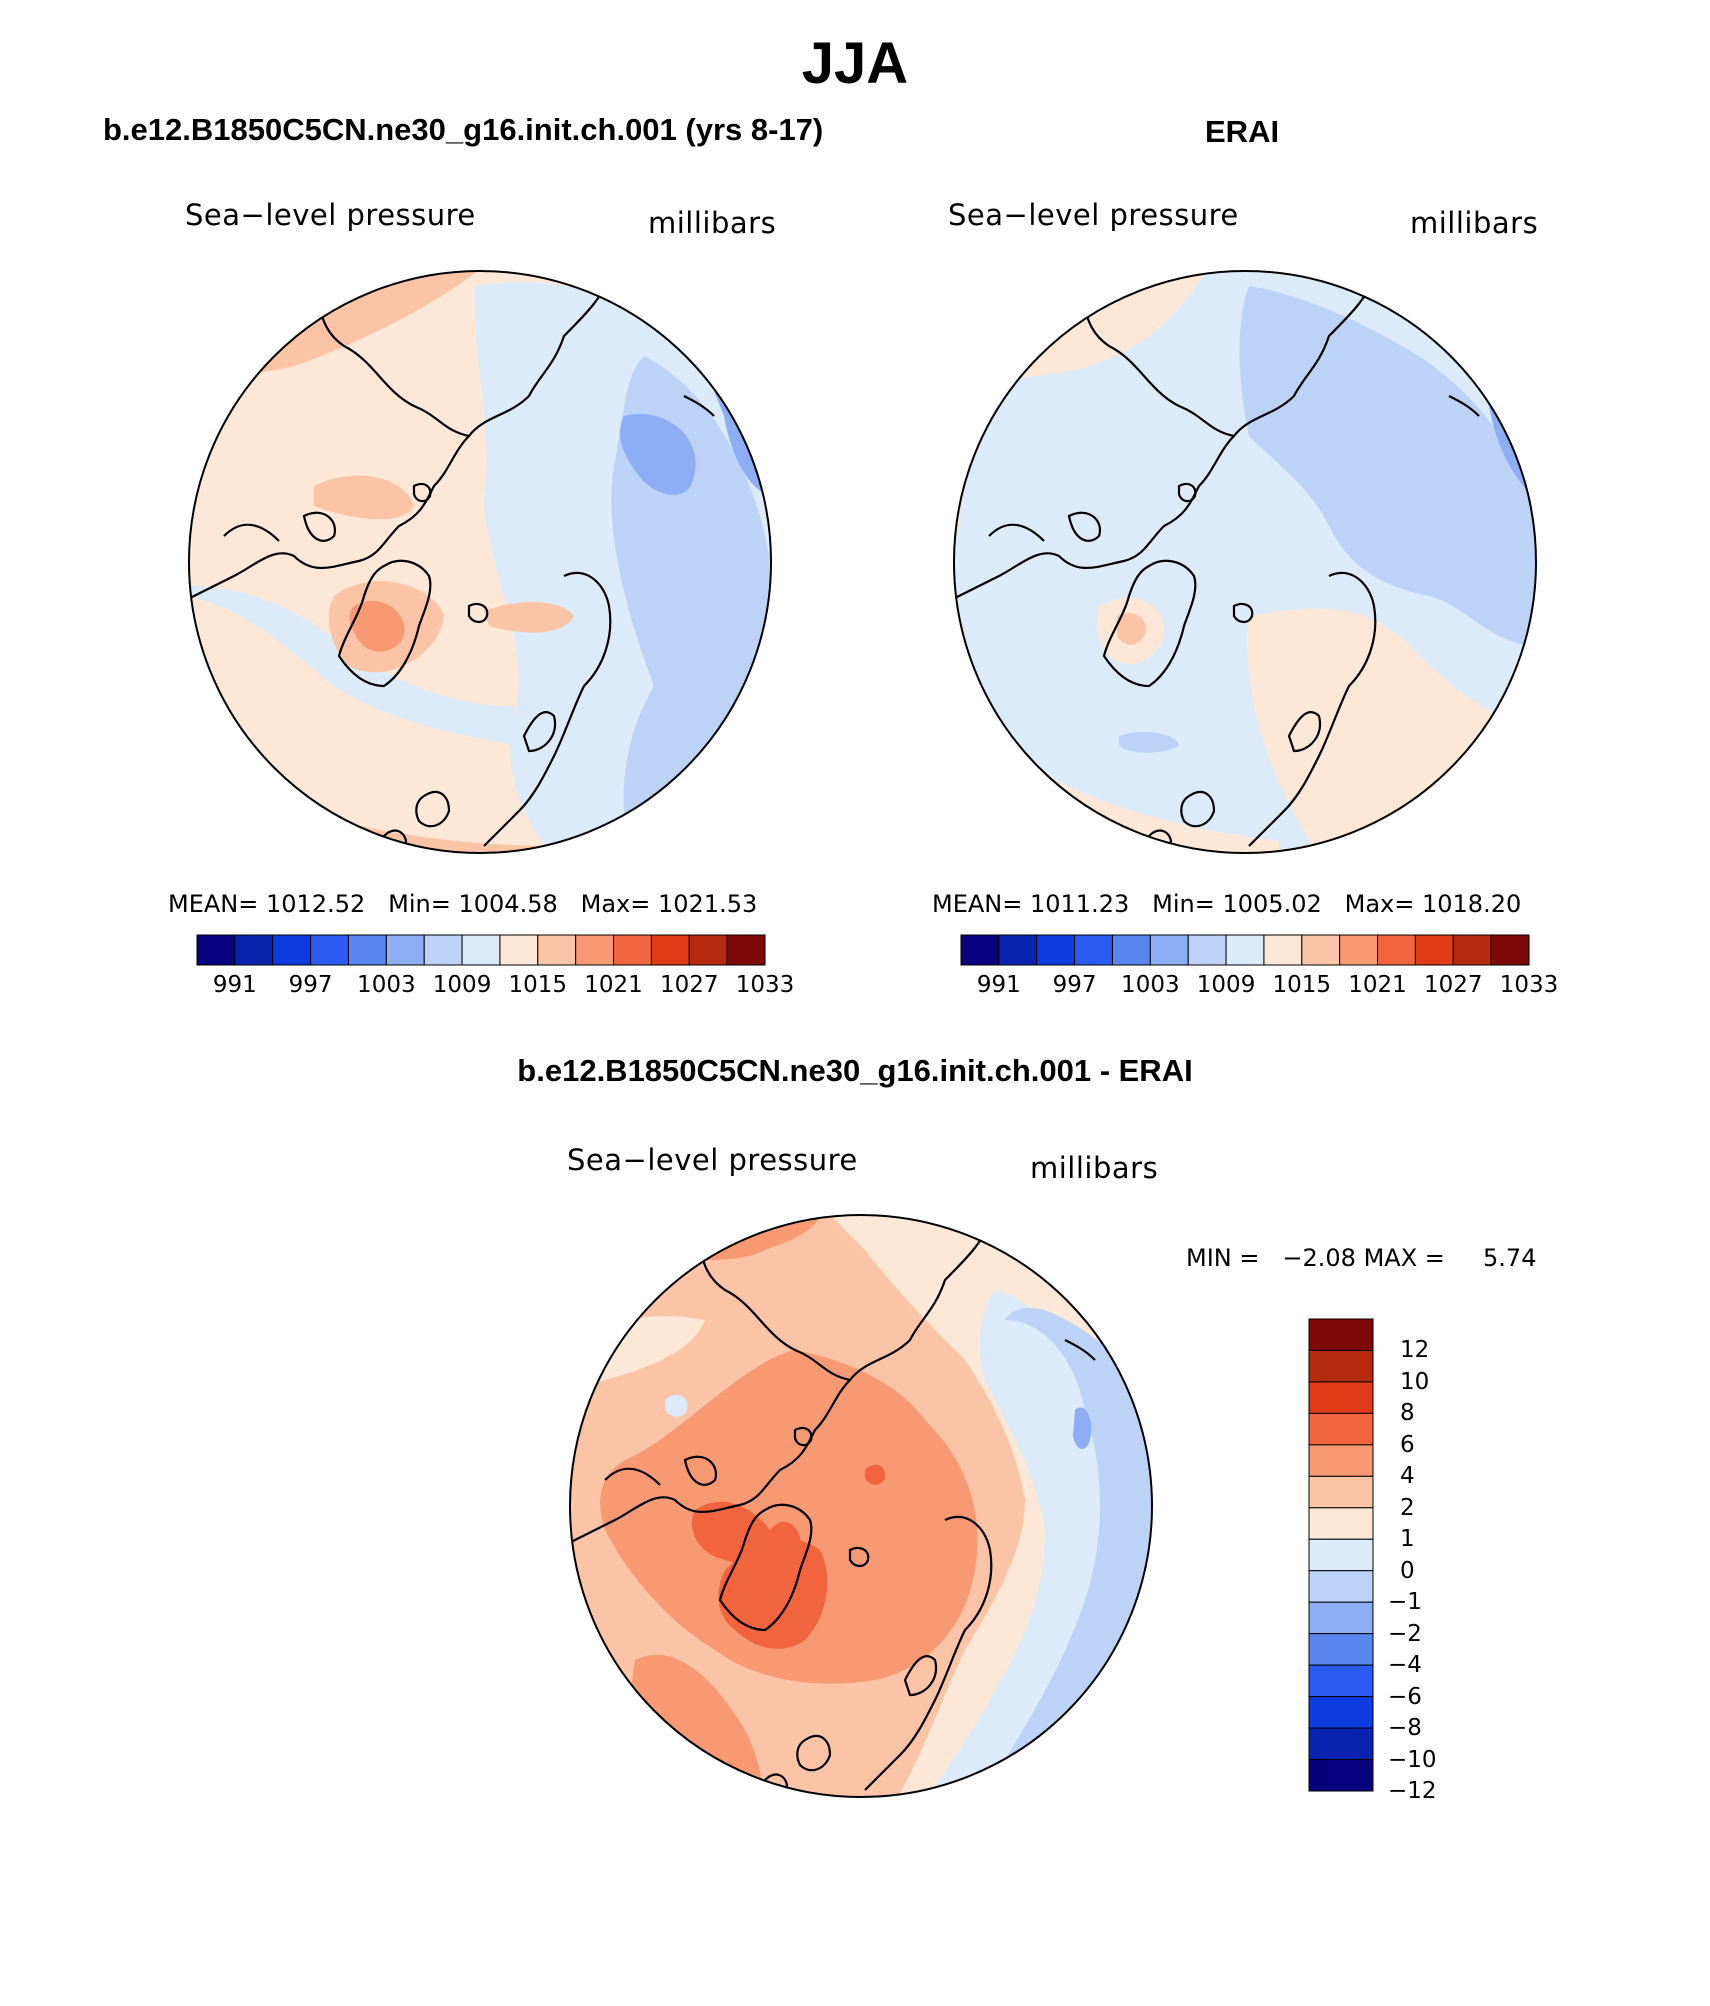 This screenshot has width=1710, height=2006. Describe the element at coordinates (1472, 904) in the screenshot. I see `max-value: 1018.20` at that location.